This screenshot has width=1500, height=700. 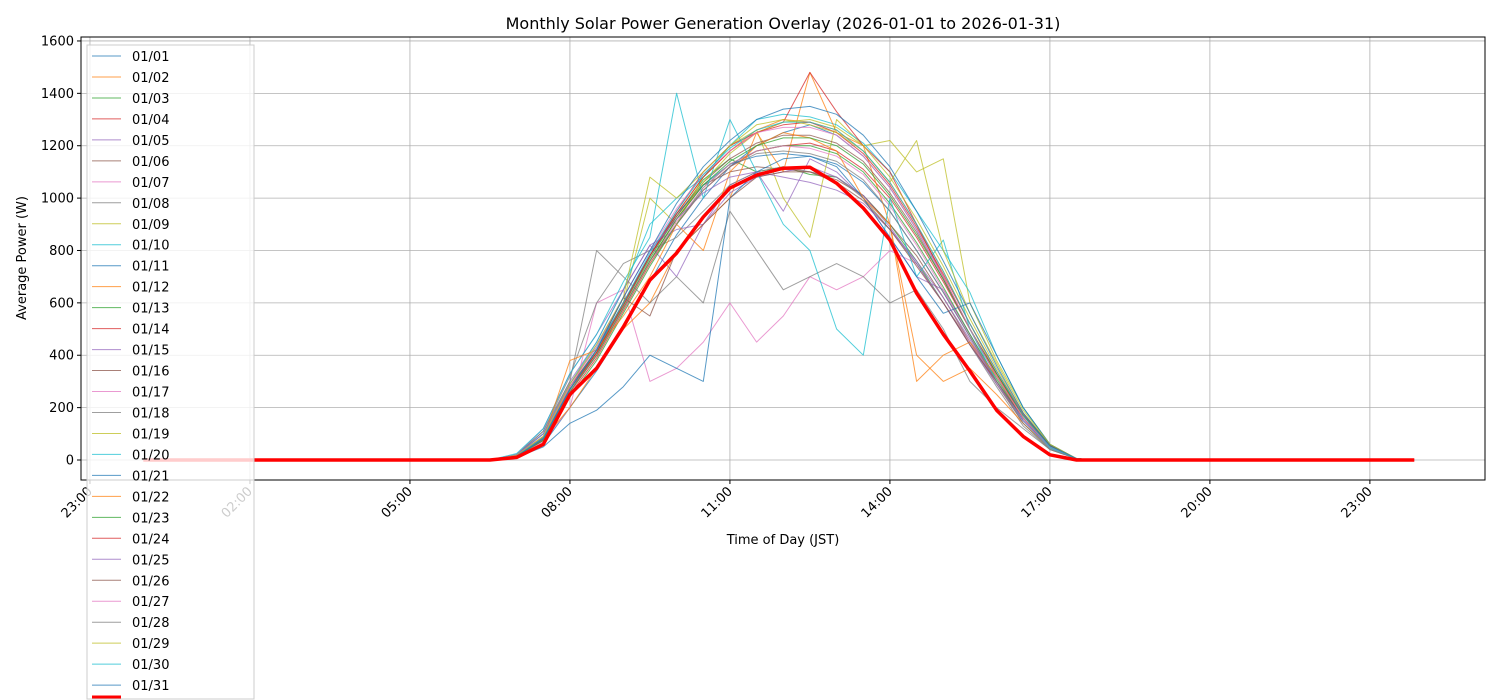 What do you see at coordinates (22, 258) in the screenshot?
I see `y-axis-label: Average Power (W)` at bounding box center [22, 258].